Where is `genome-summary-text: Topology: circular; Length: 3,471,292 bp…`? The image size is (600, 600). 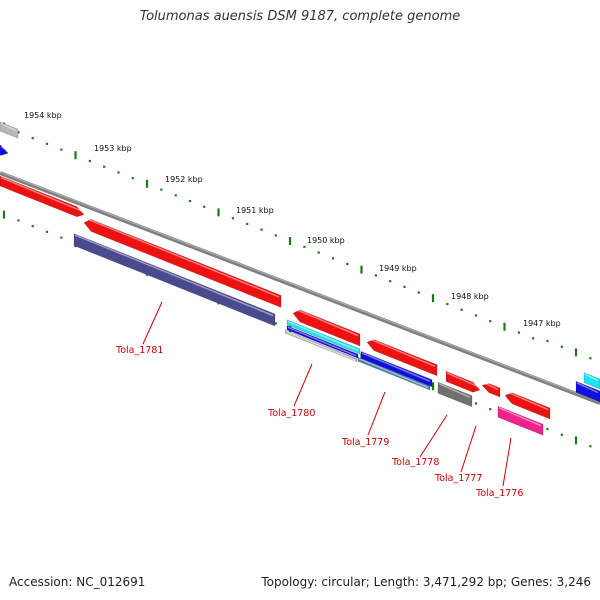
genome-summary-text: Topology: circular; Length: 3,471,292 bp… is located at coordinates (426, 582).